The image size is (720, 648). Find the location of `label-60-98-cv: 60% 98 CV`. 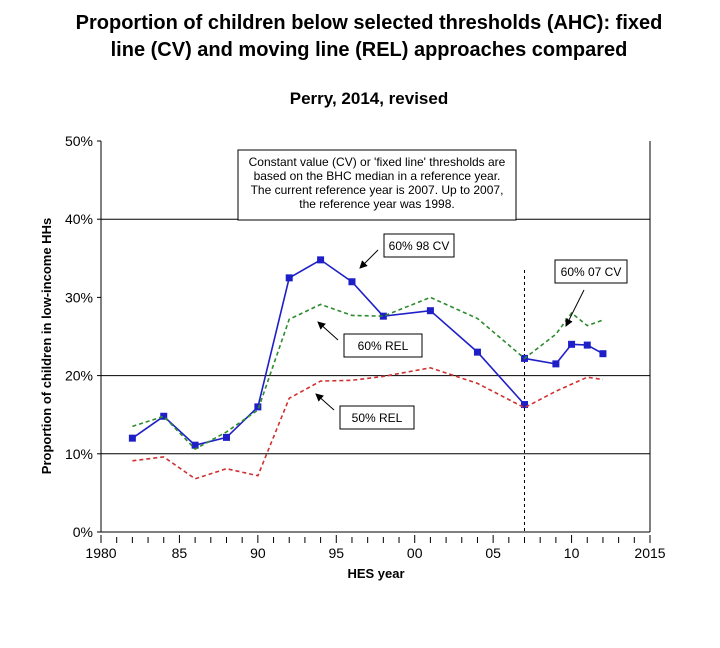

label-60-98-cv: 60% 98 CV is located at coordinates (407, 251).